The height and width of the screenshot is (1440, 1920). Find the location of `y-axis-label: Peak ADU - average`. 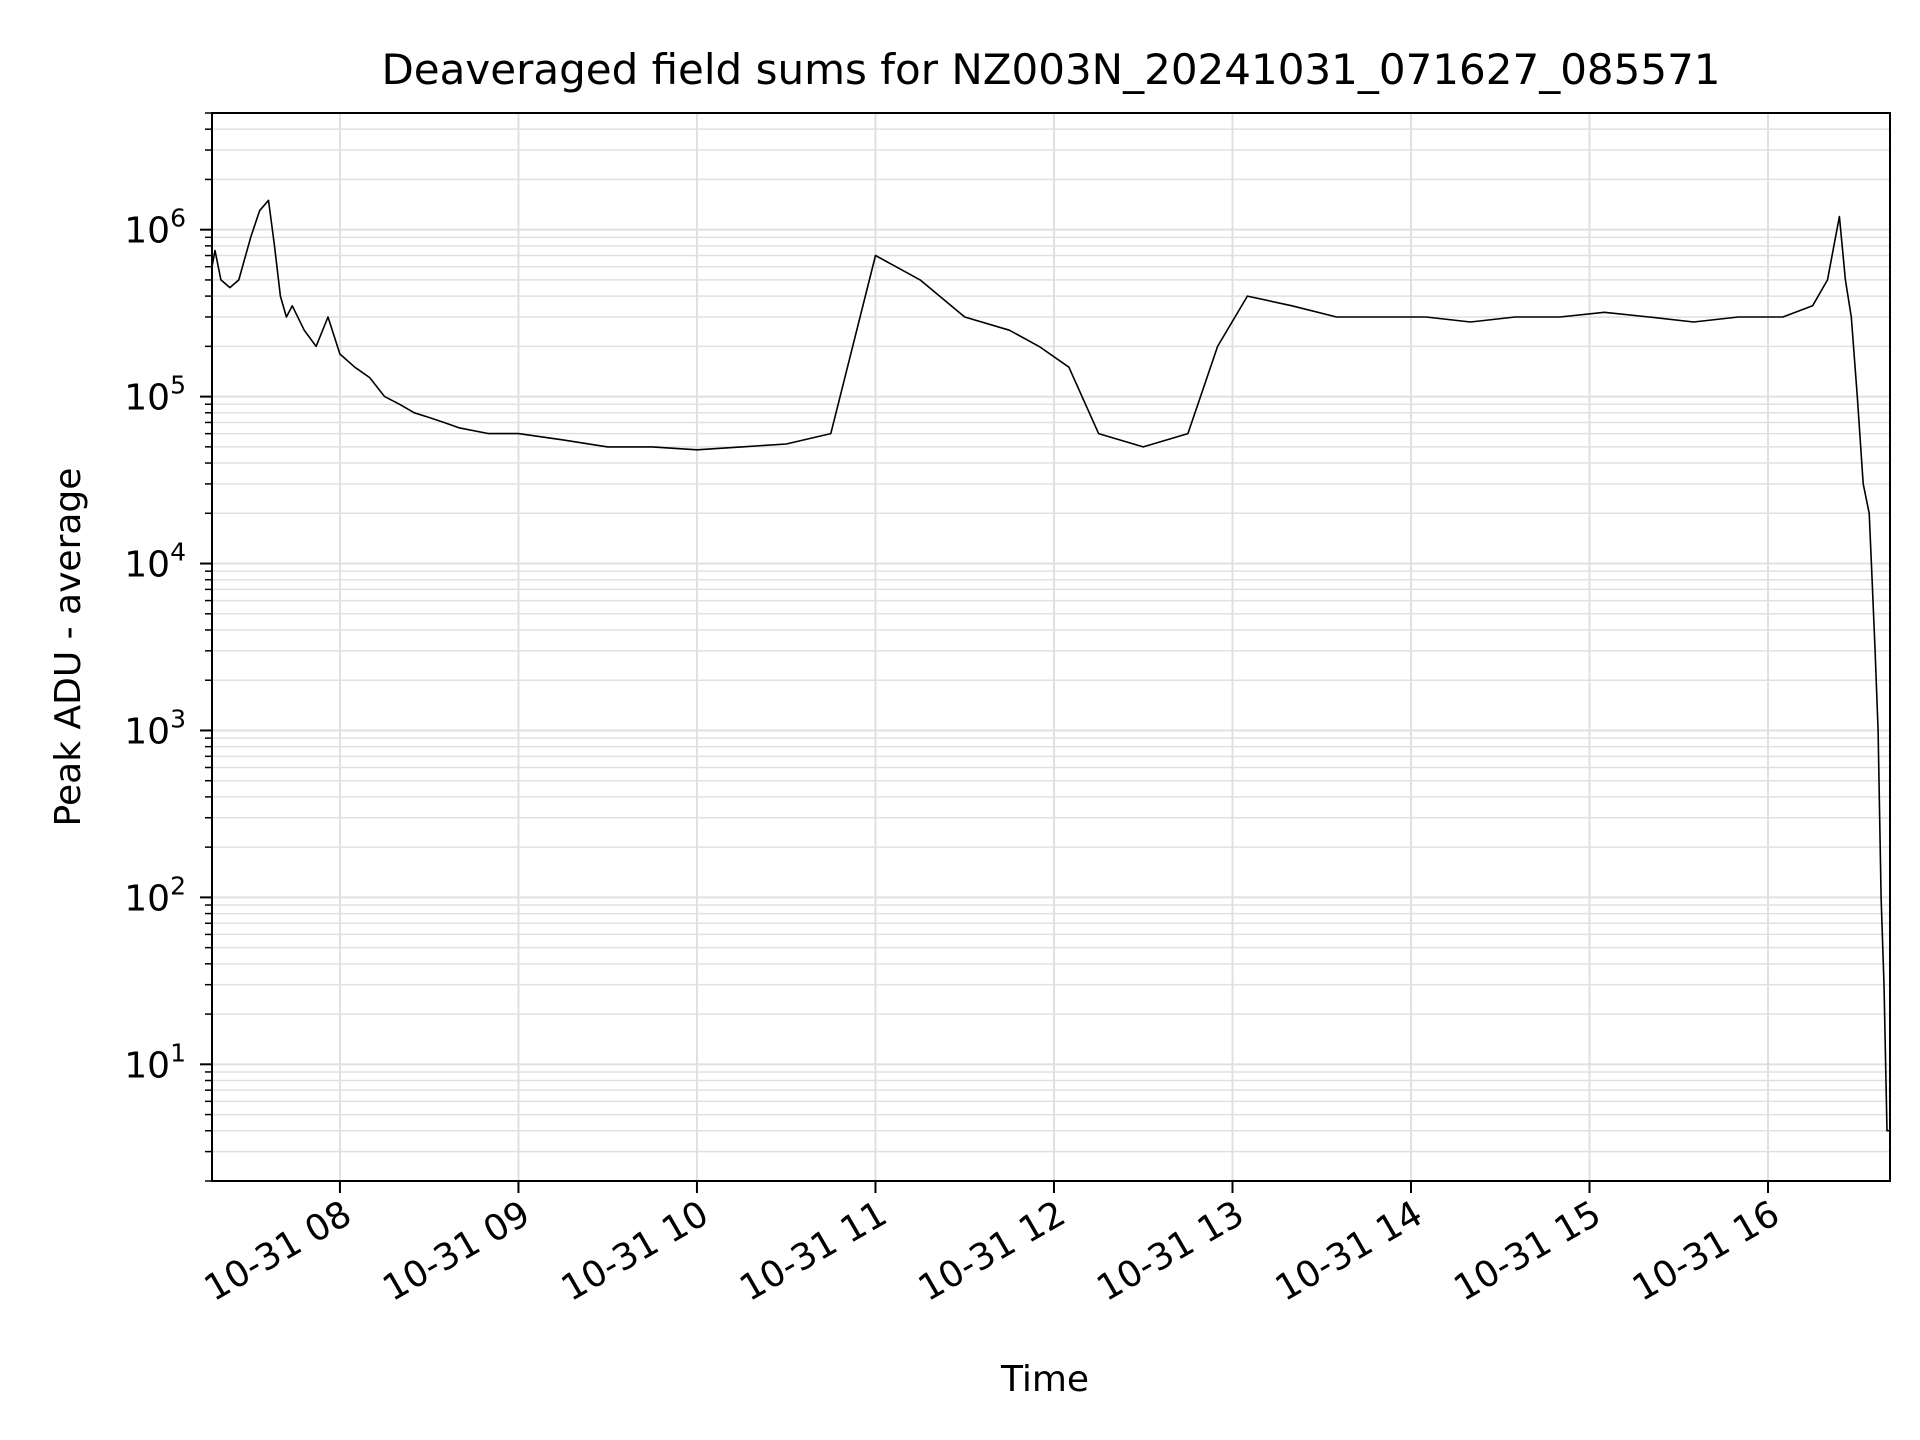

y-axis-label: Peak ADU - average is located at coordinates (68, 647).